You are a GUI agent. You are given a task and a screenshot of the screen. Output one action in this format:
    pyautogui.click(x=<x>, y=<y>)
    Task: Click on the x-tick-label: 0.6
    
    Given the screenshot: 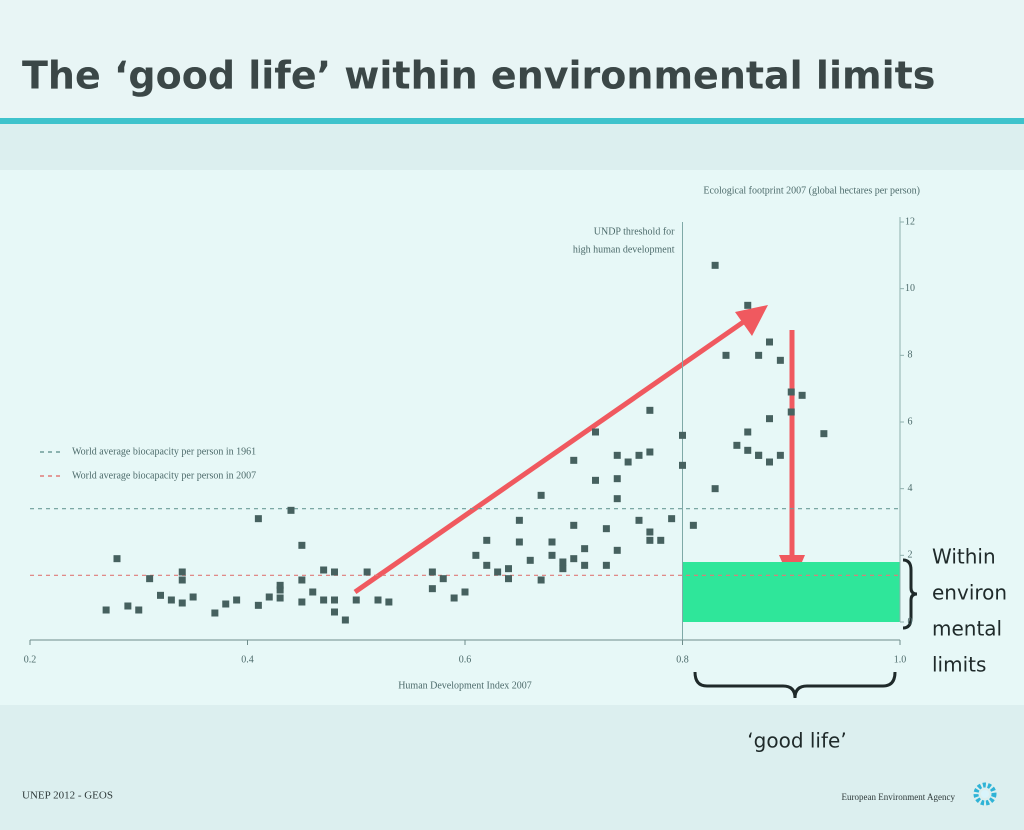 What is the action you would take?
    pyautogui.click(x=465, y=659)
    